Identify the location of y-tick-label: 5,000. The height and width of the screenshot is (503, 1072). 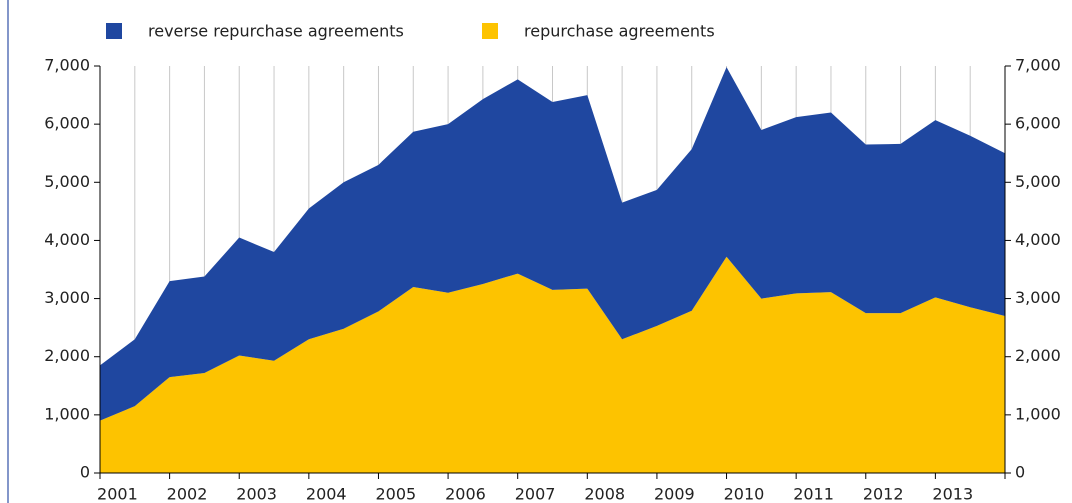
(67, 181).